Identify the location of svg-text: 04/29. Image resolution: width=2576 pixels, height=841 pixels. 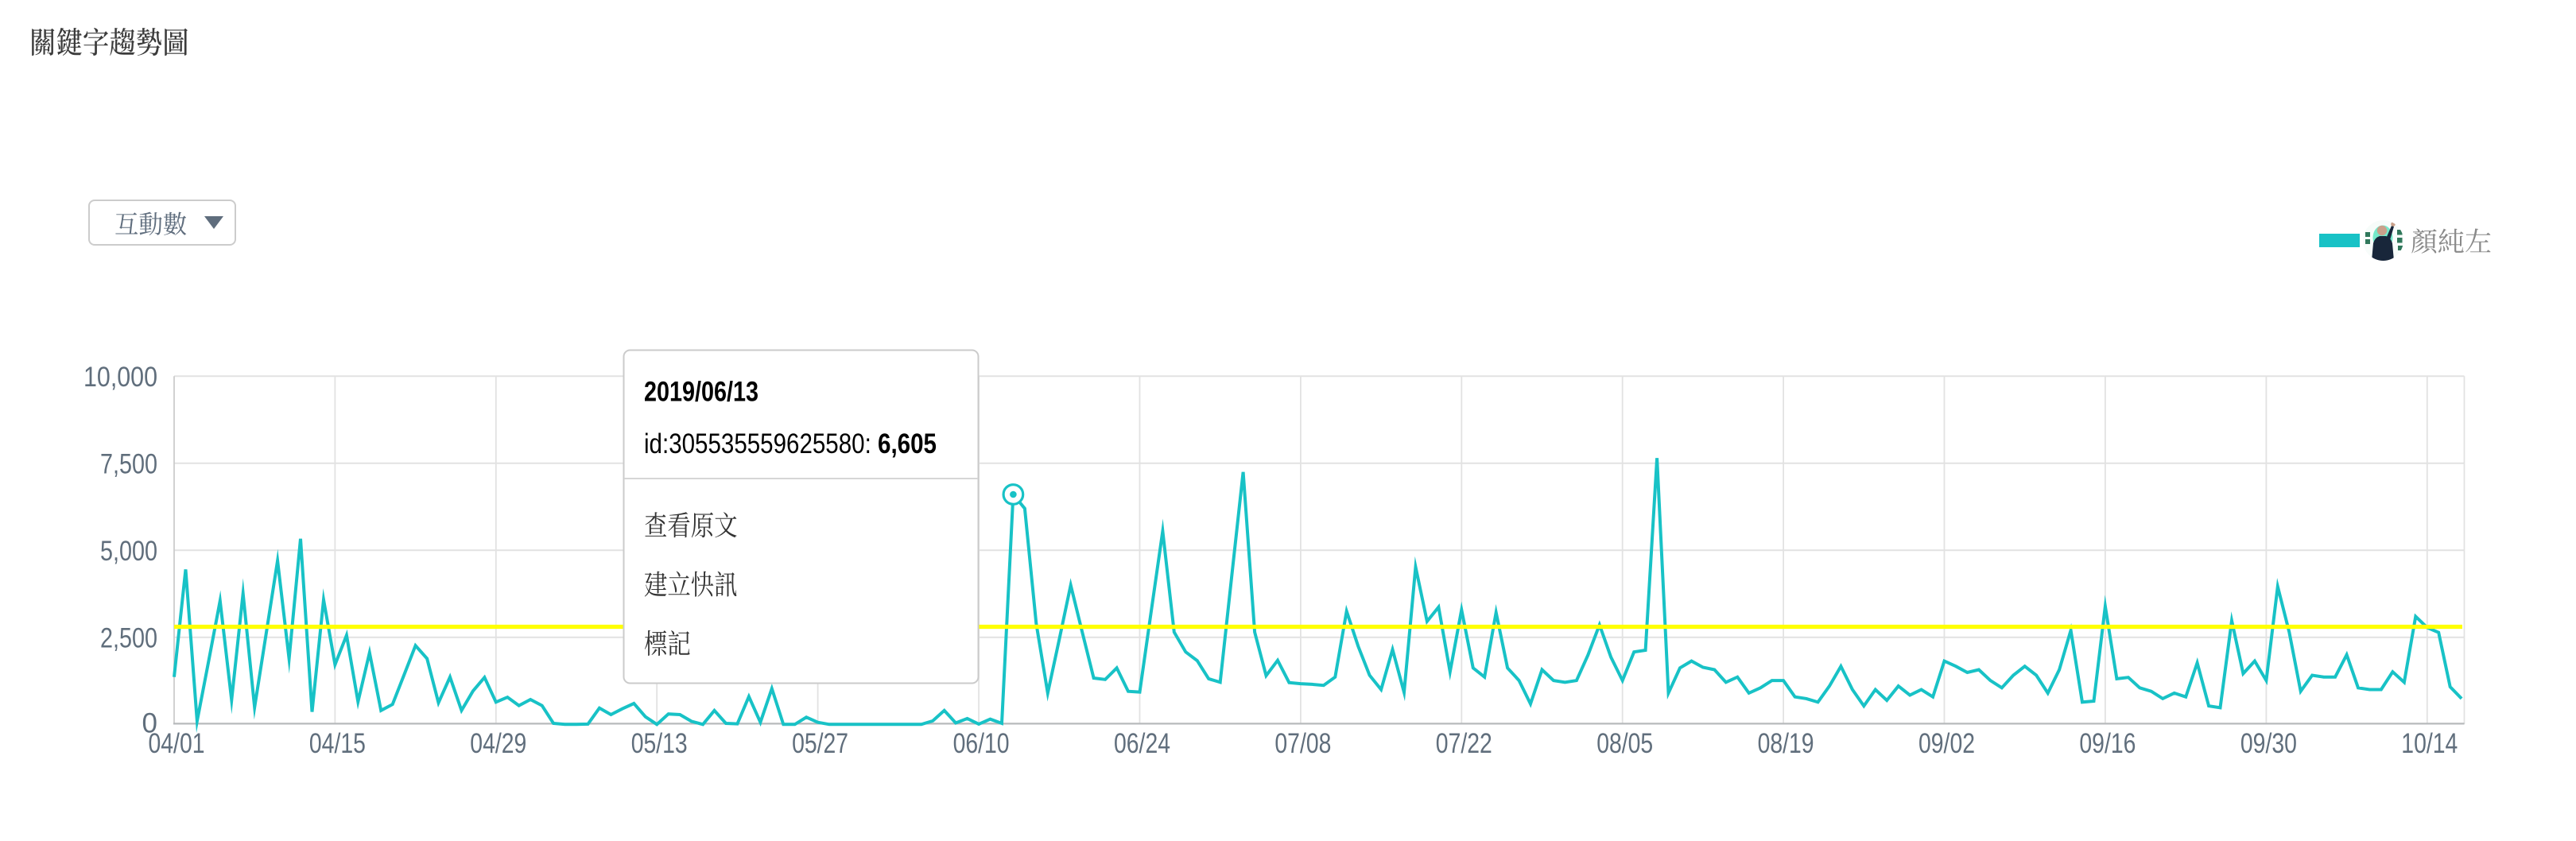
(498, 743).